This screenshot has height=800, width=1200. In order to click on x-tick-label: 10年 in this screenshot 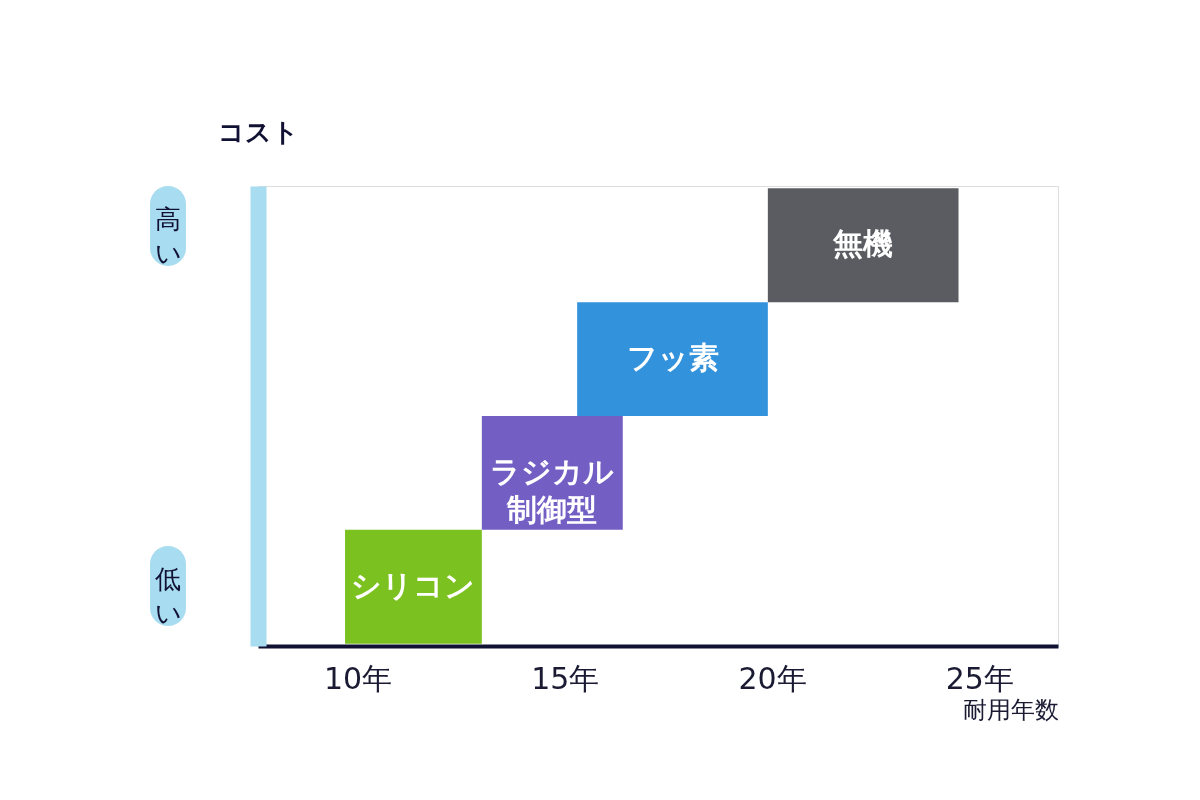, I will do `click(358, 678)`.